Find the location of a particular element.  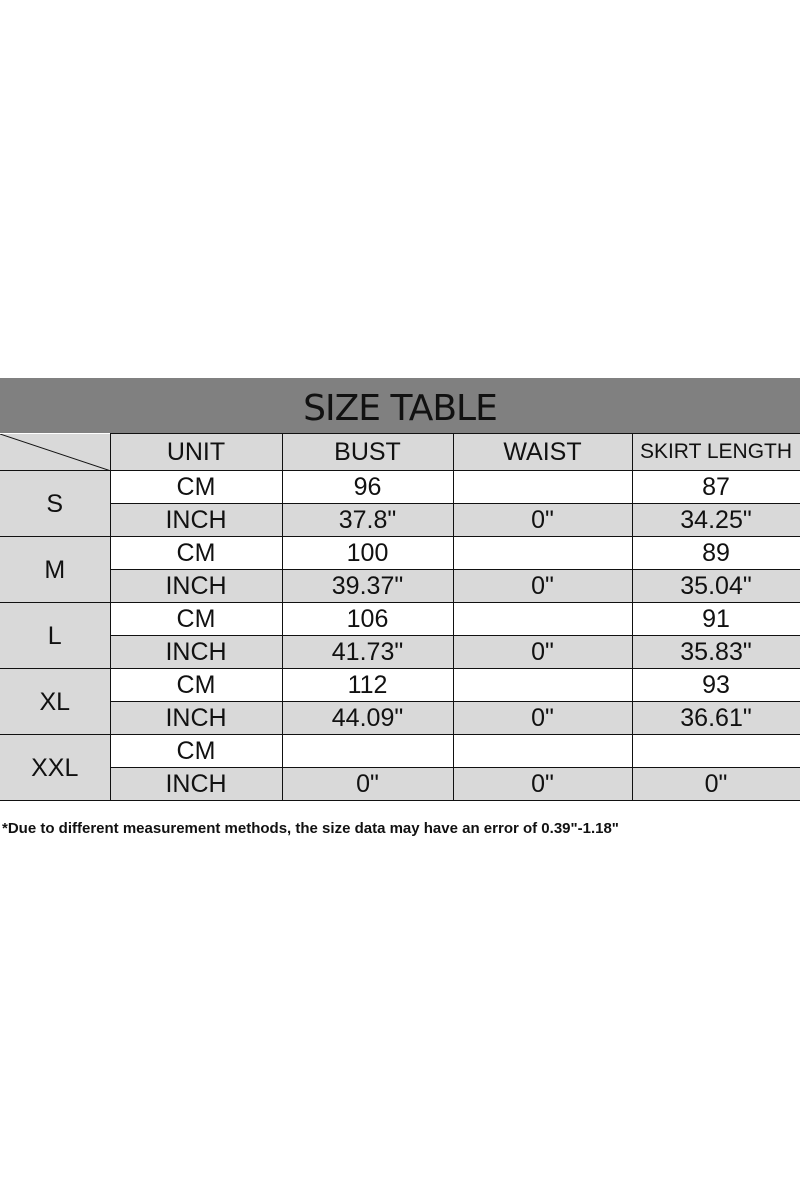

bust-cell: 0" is located at coordinates (367, 784).